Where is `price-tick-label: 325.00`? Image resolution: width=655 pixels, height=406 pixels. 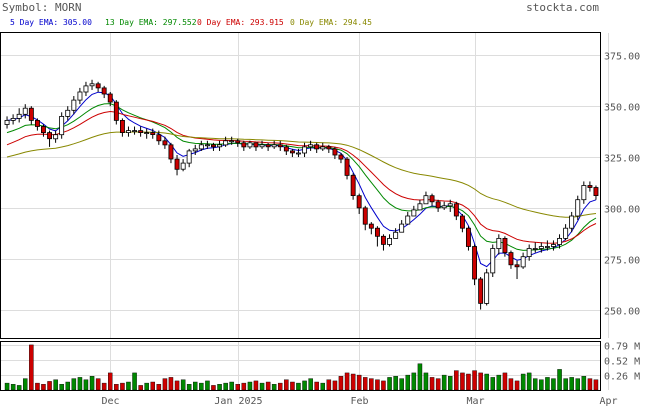
price-tick-label: 325.00 is located at coordinates (622, 159).